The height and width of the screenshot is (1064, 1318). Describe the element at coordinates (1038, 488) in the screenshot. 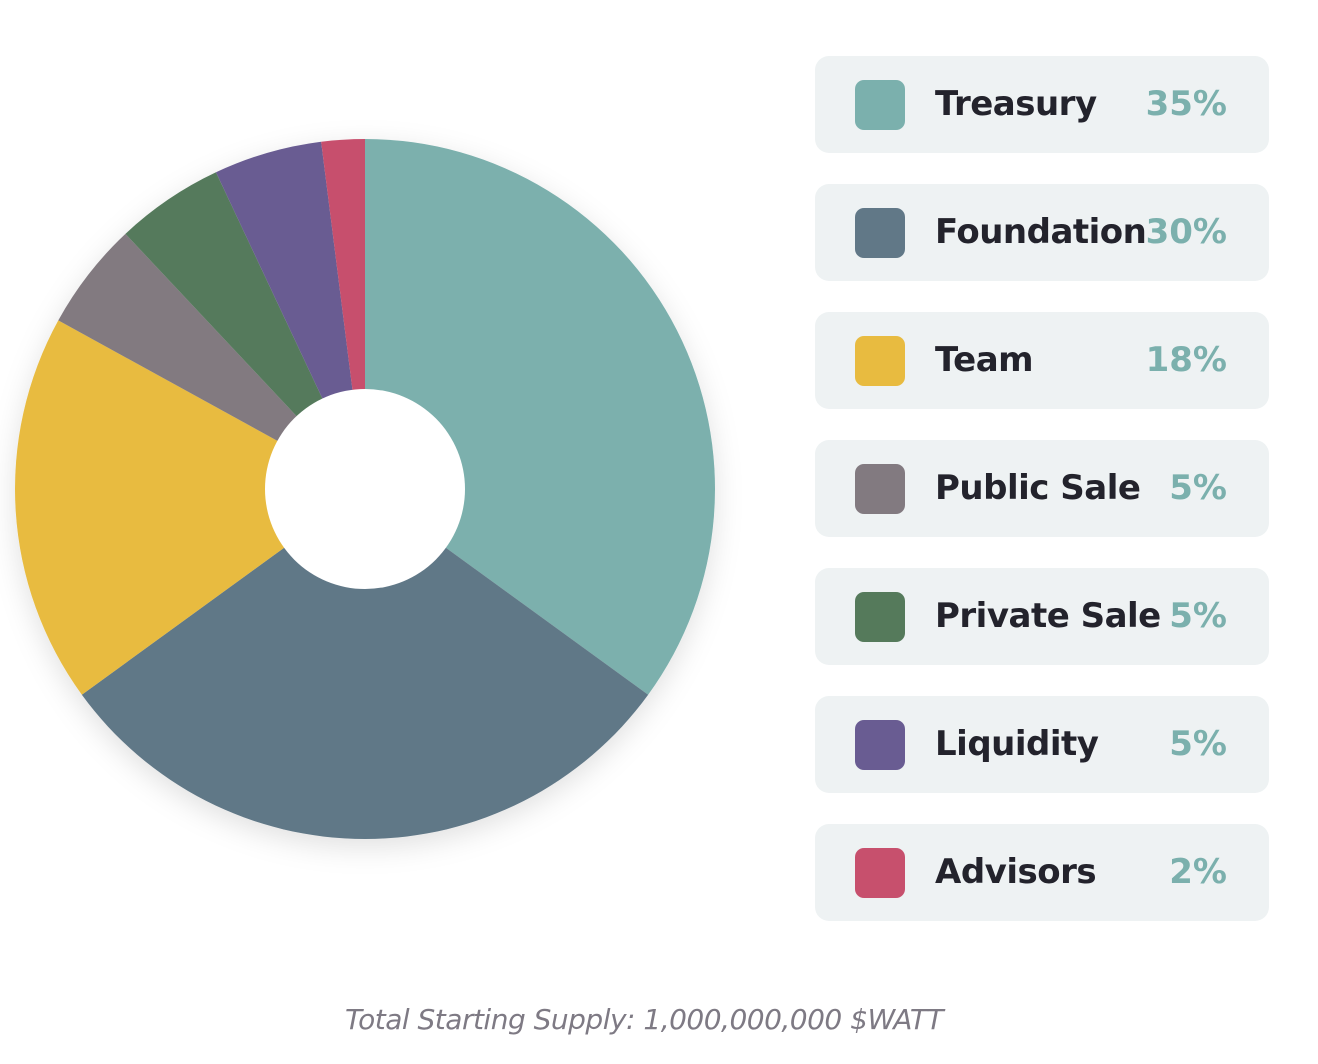

I see `legend-label-public-sale: Public Sale` at that location.